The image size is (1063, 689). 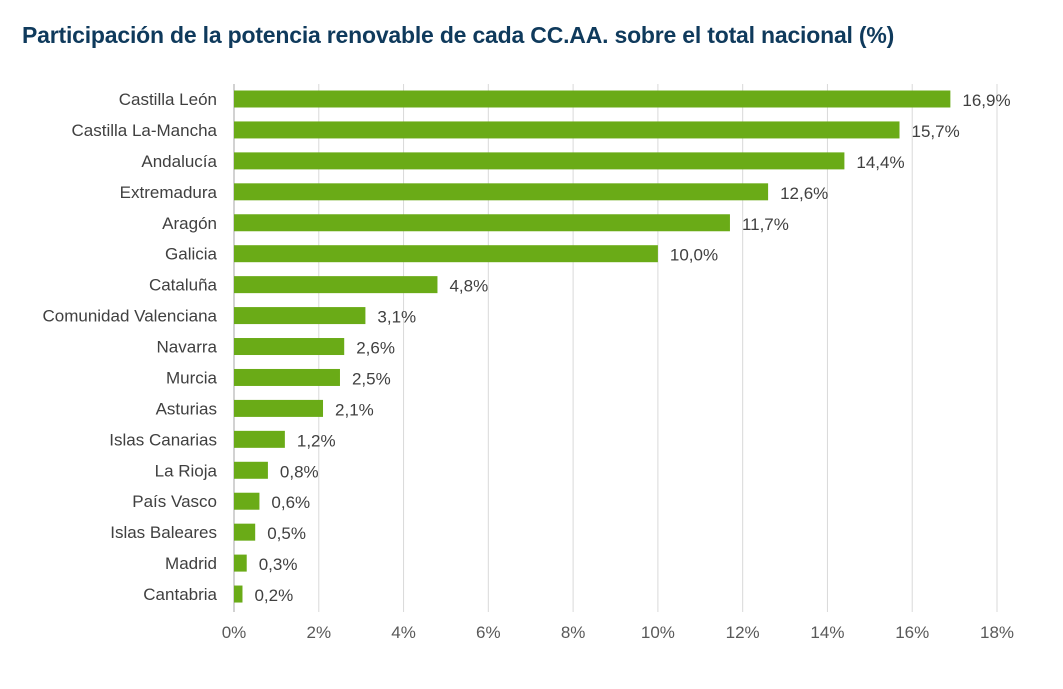 I want to click on category-label: La Rioja, so click(x=186, y=470).